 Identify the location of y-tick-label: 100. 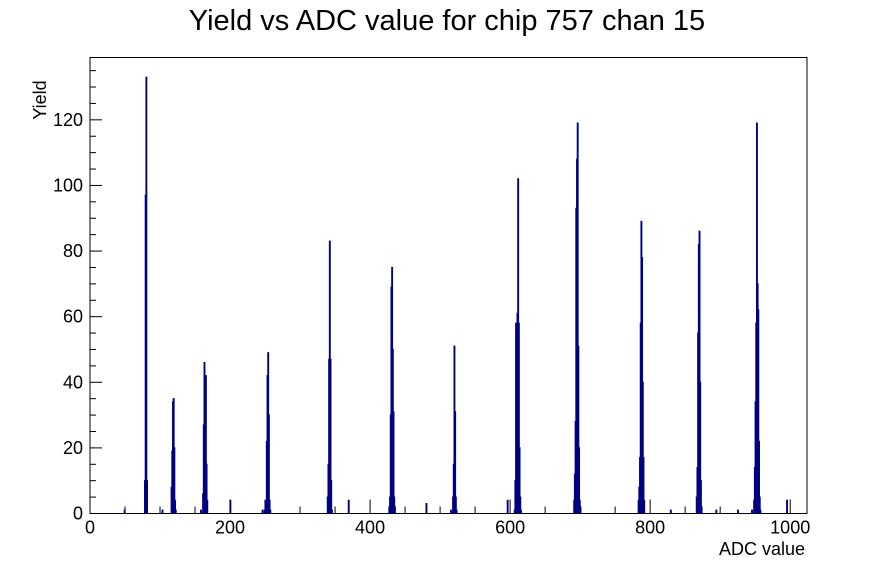
(68, 185).